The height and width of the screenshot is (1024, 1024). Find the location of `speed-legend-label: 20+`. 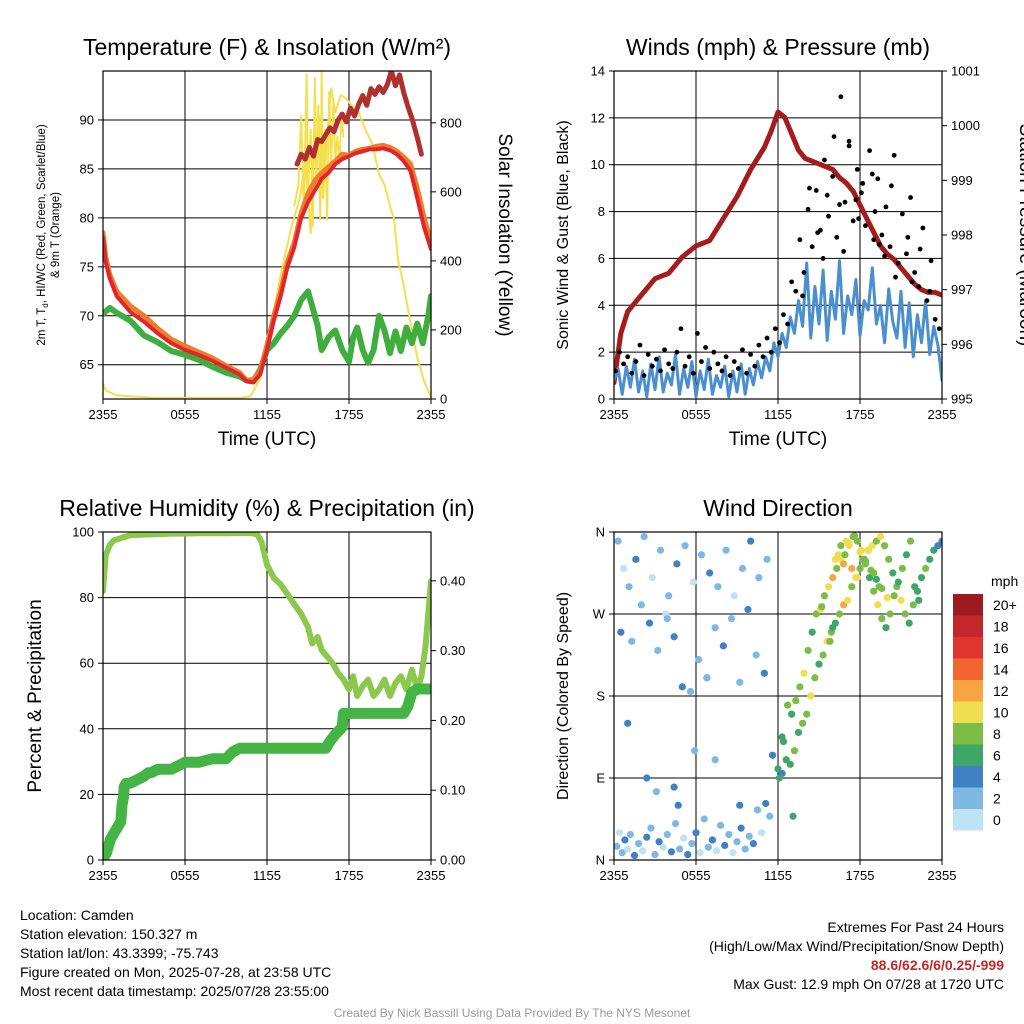

speed-legend-label: 20+ is located at coordinates (1005, 605).